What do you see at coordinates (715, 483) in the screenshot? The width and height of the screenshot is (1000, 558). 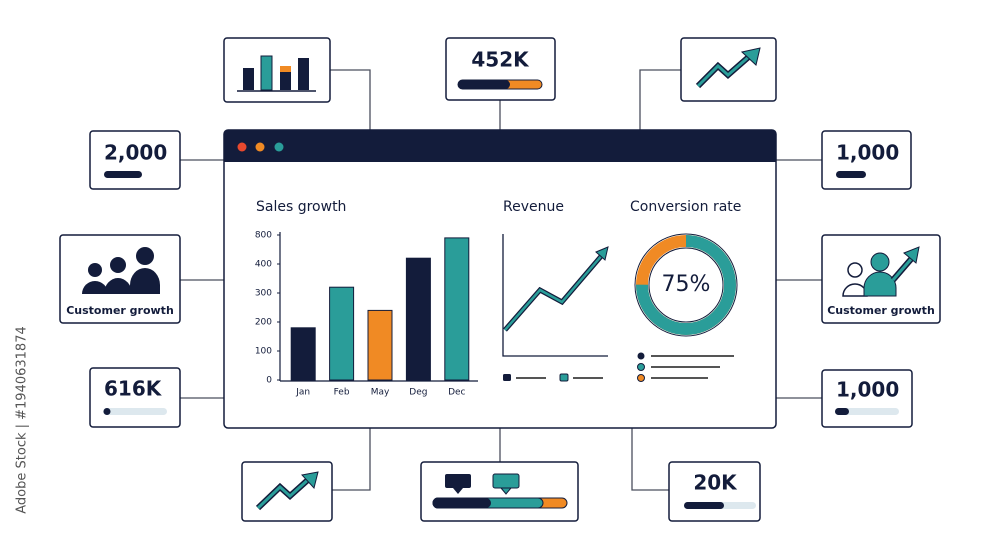 I see `kpi-value: 20K` at bounding box center [715, 483].